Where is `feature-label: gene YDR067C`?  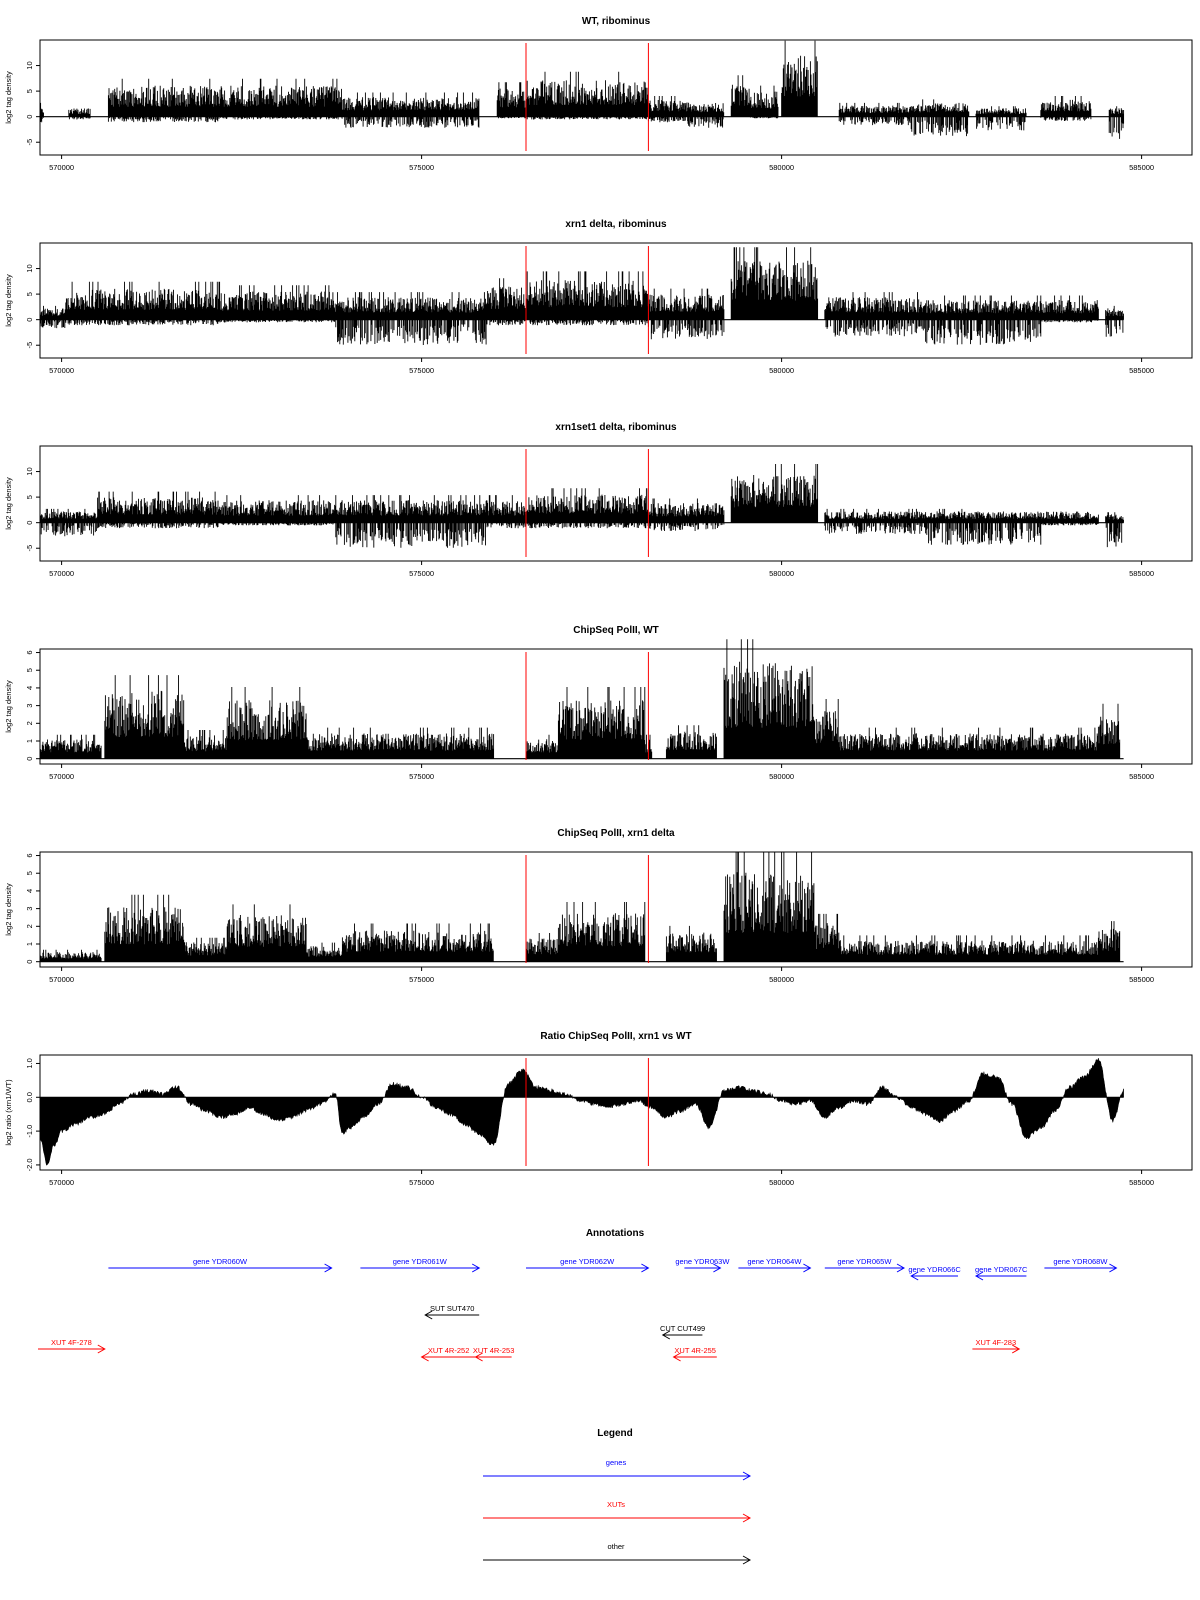 feature-label: gene YDR067C is located at coordinates (1001, 1269).